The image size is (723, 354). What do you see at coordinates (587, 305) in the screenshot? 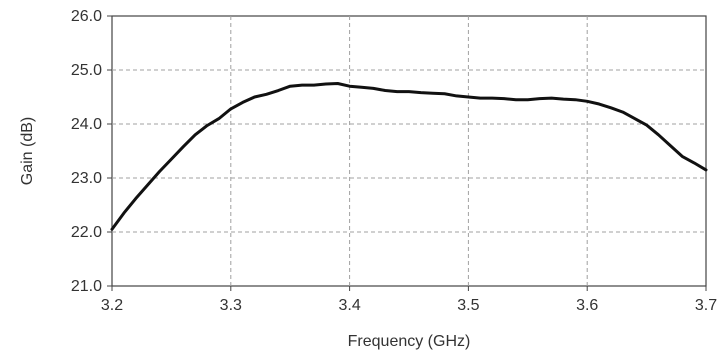
I see `x-tick-label: 3.6` at bounding box center [587, 305].